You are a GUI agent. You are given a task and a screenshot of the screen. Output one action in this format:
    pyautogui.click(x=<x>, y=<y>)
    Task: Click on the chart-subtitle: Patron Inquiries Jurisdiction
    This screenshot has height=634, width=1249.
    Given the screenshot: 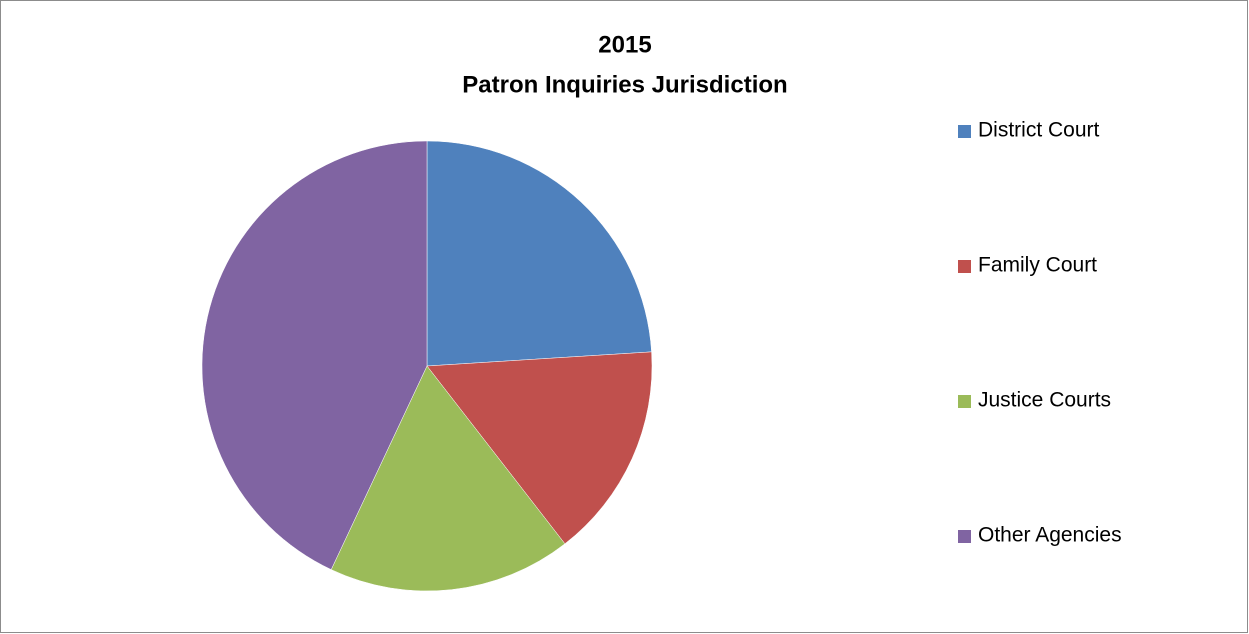 What is the action you would take?
    pyautogui.click(x=624, y=84)
    